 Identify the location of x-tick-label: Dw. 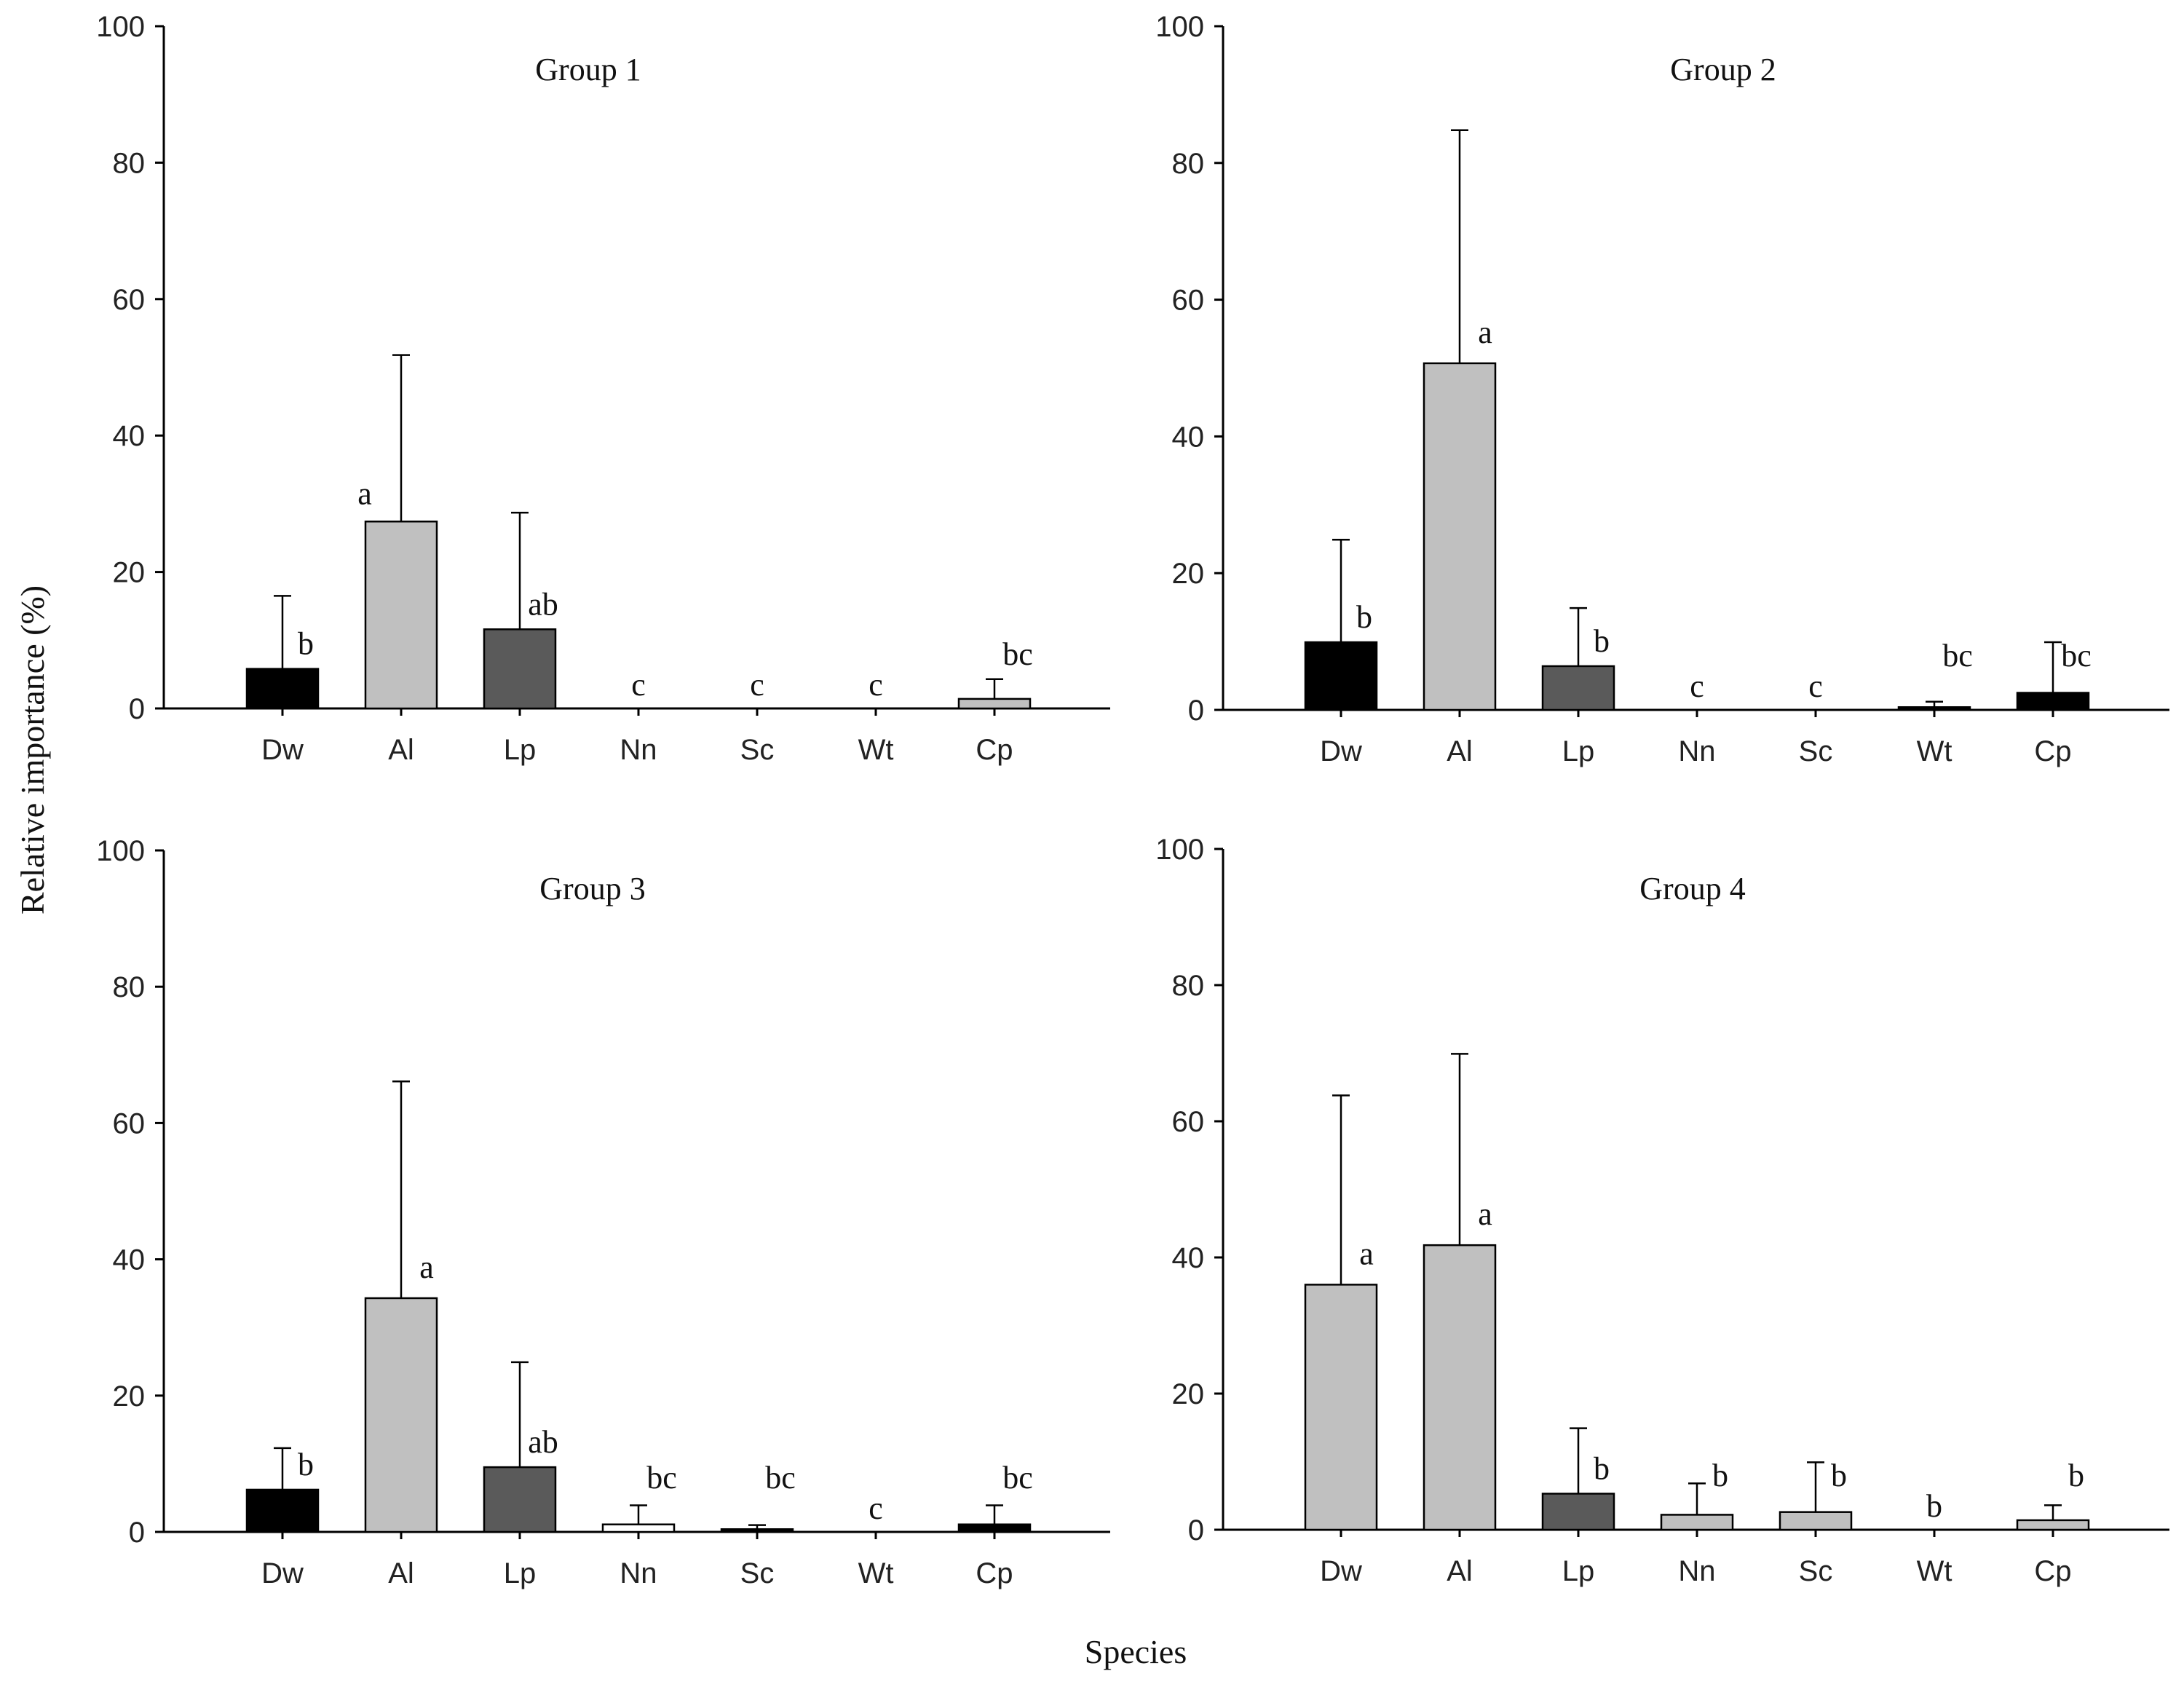
(282, 750).